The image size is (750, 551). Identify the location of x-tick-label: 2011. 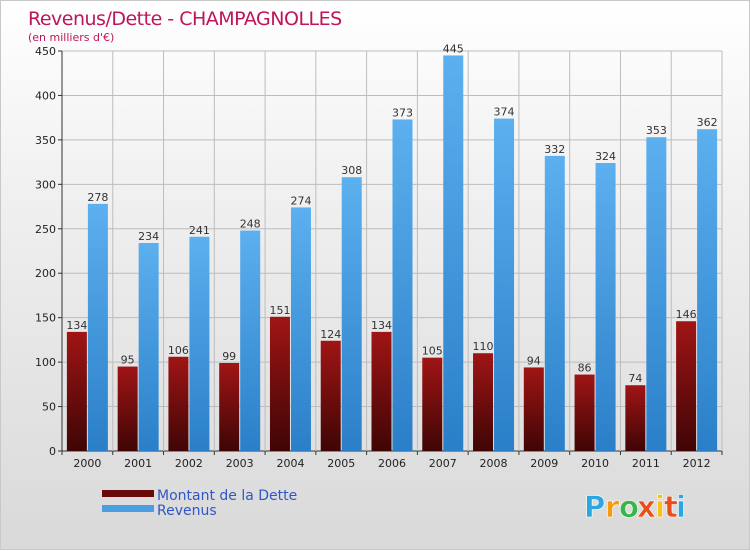
(646, 463).